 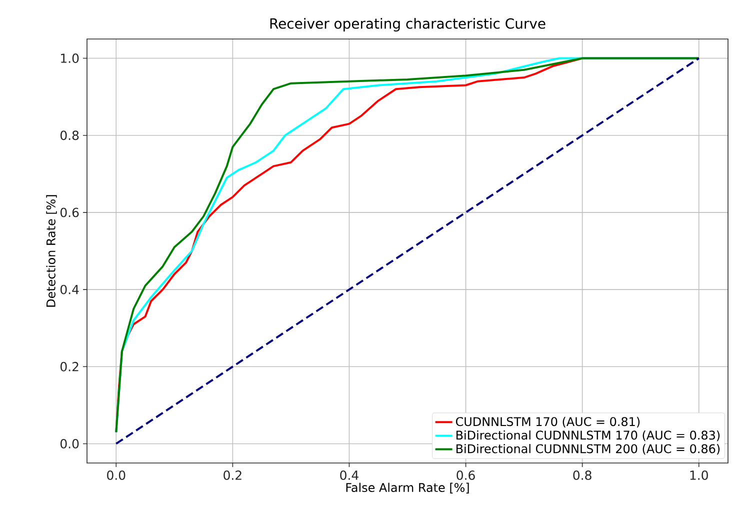 I want to click on y-axis-title: Detection Rate [%], so click(x=51, y=251).